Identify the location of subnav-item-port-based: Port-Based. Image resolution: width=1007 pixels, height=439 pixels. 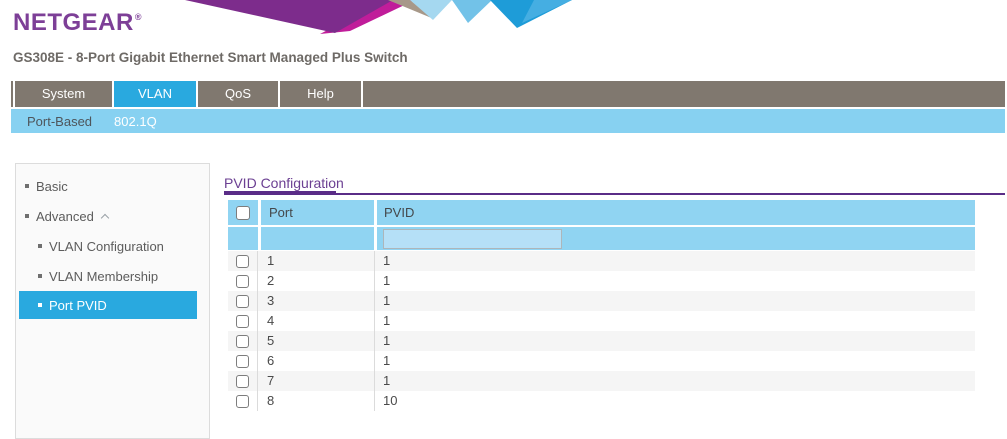
(60, 121).